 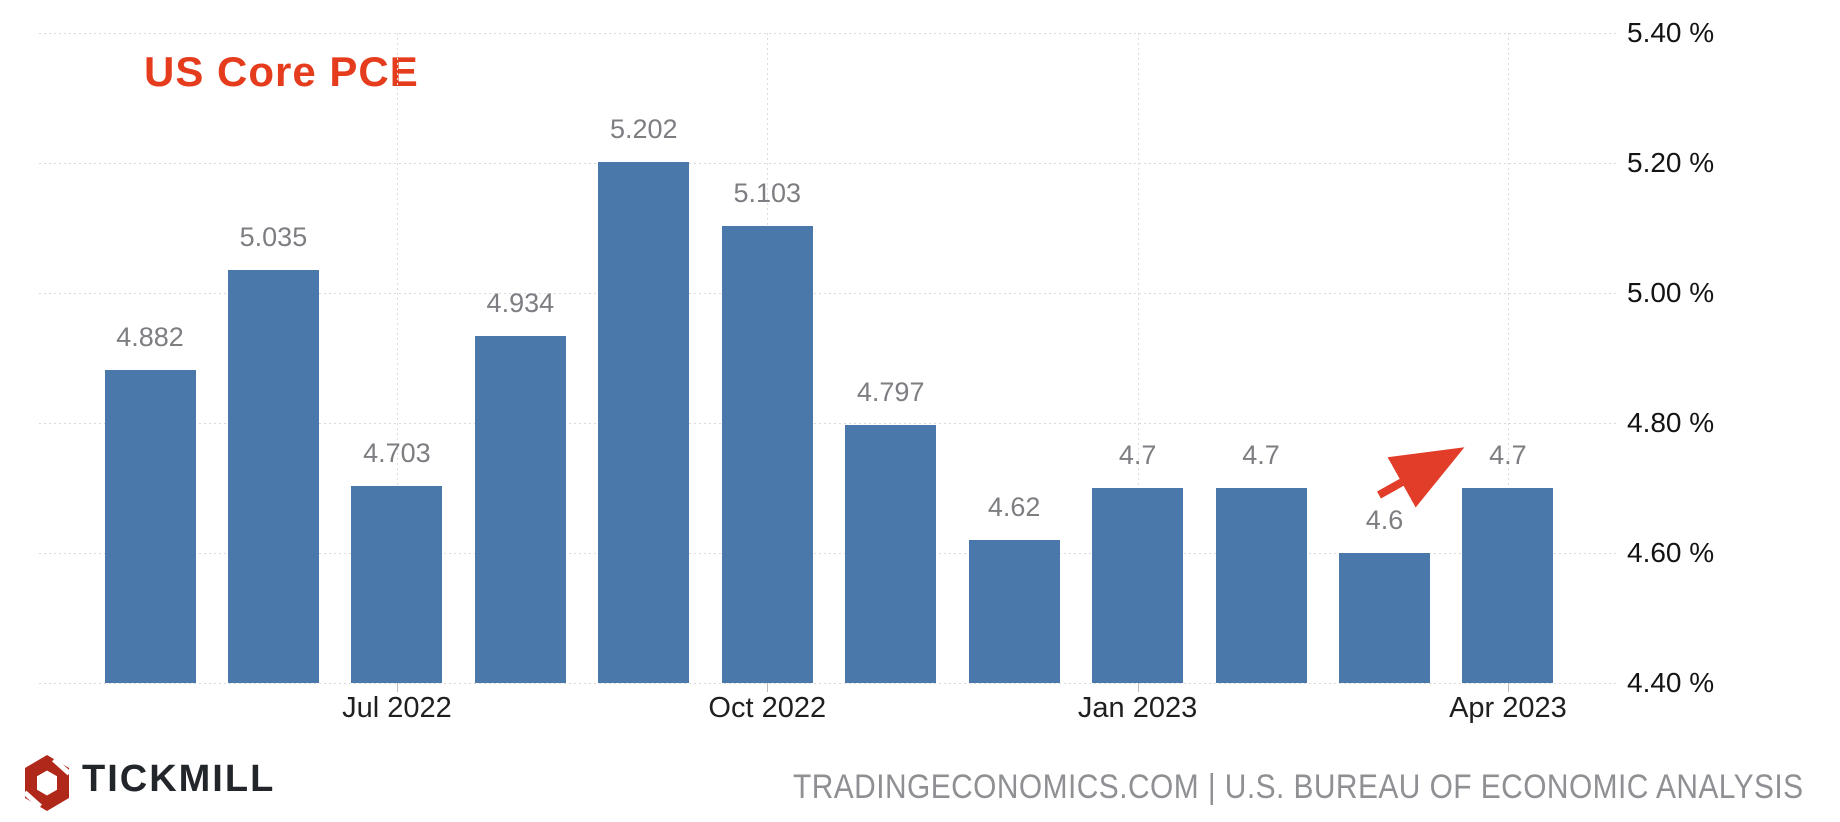 I want to click on bar-value-label: 4.934, so click(x=520, y=302).